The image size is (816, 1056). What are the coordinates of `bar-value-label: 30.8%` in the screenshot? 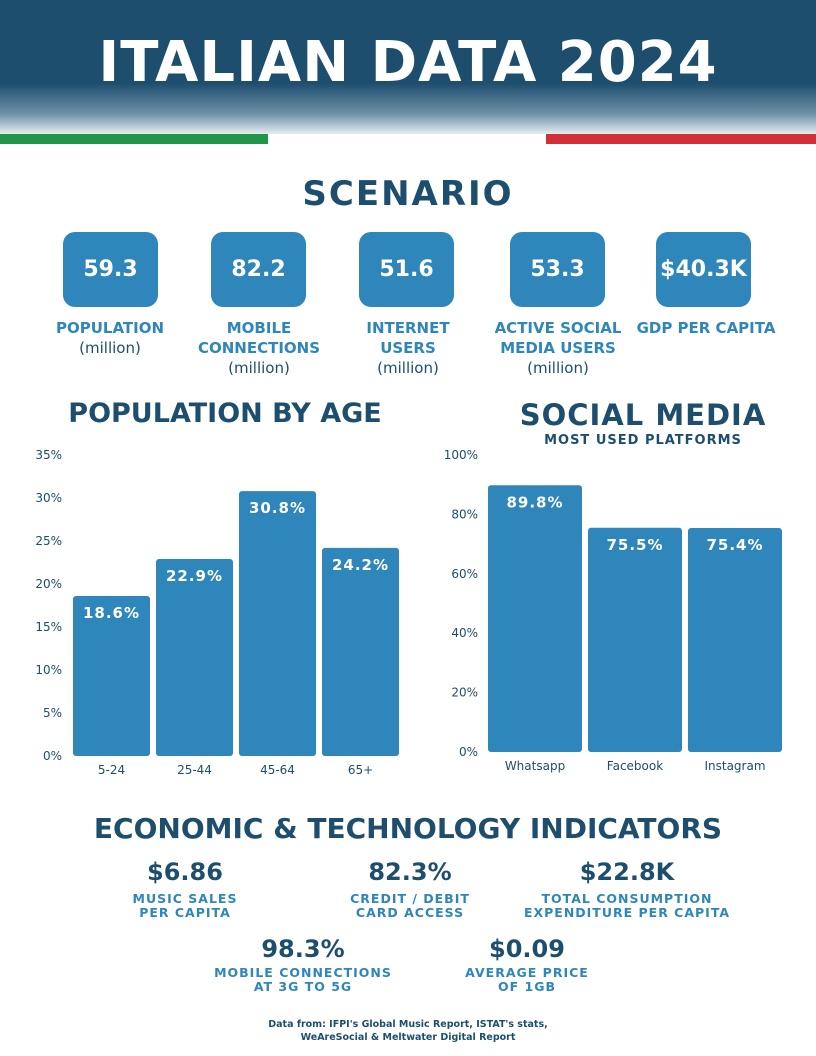 It's located at (277, 508).